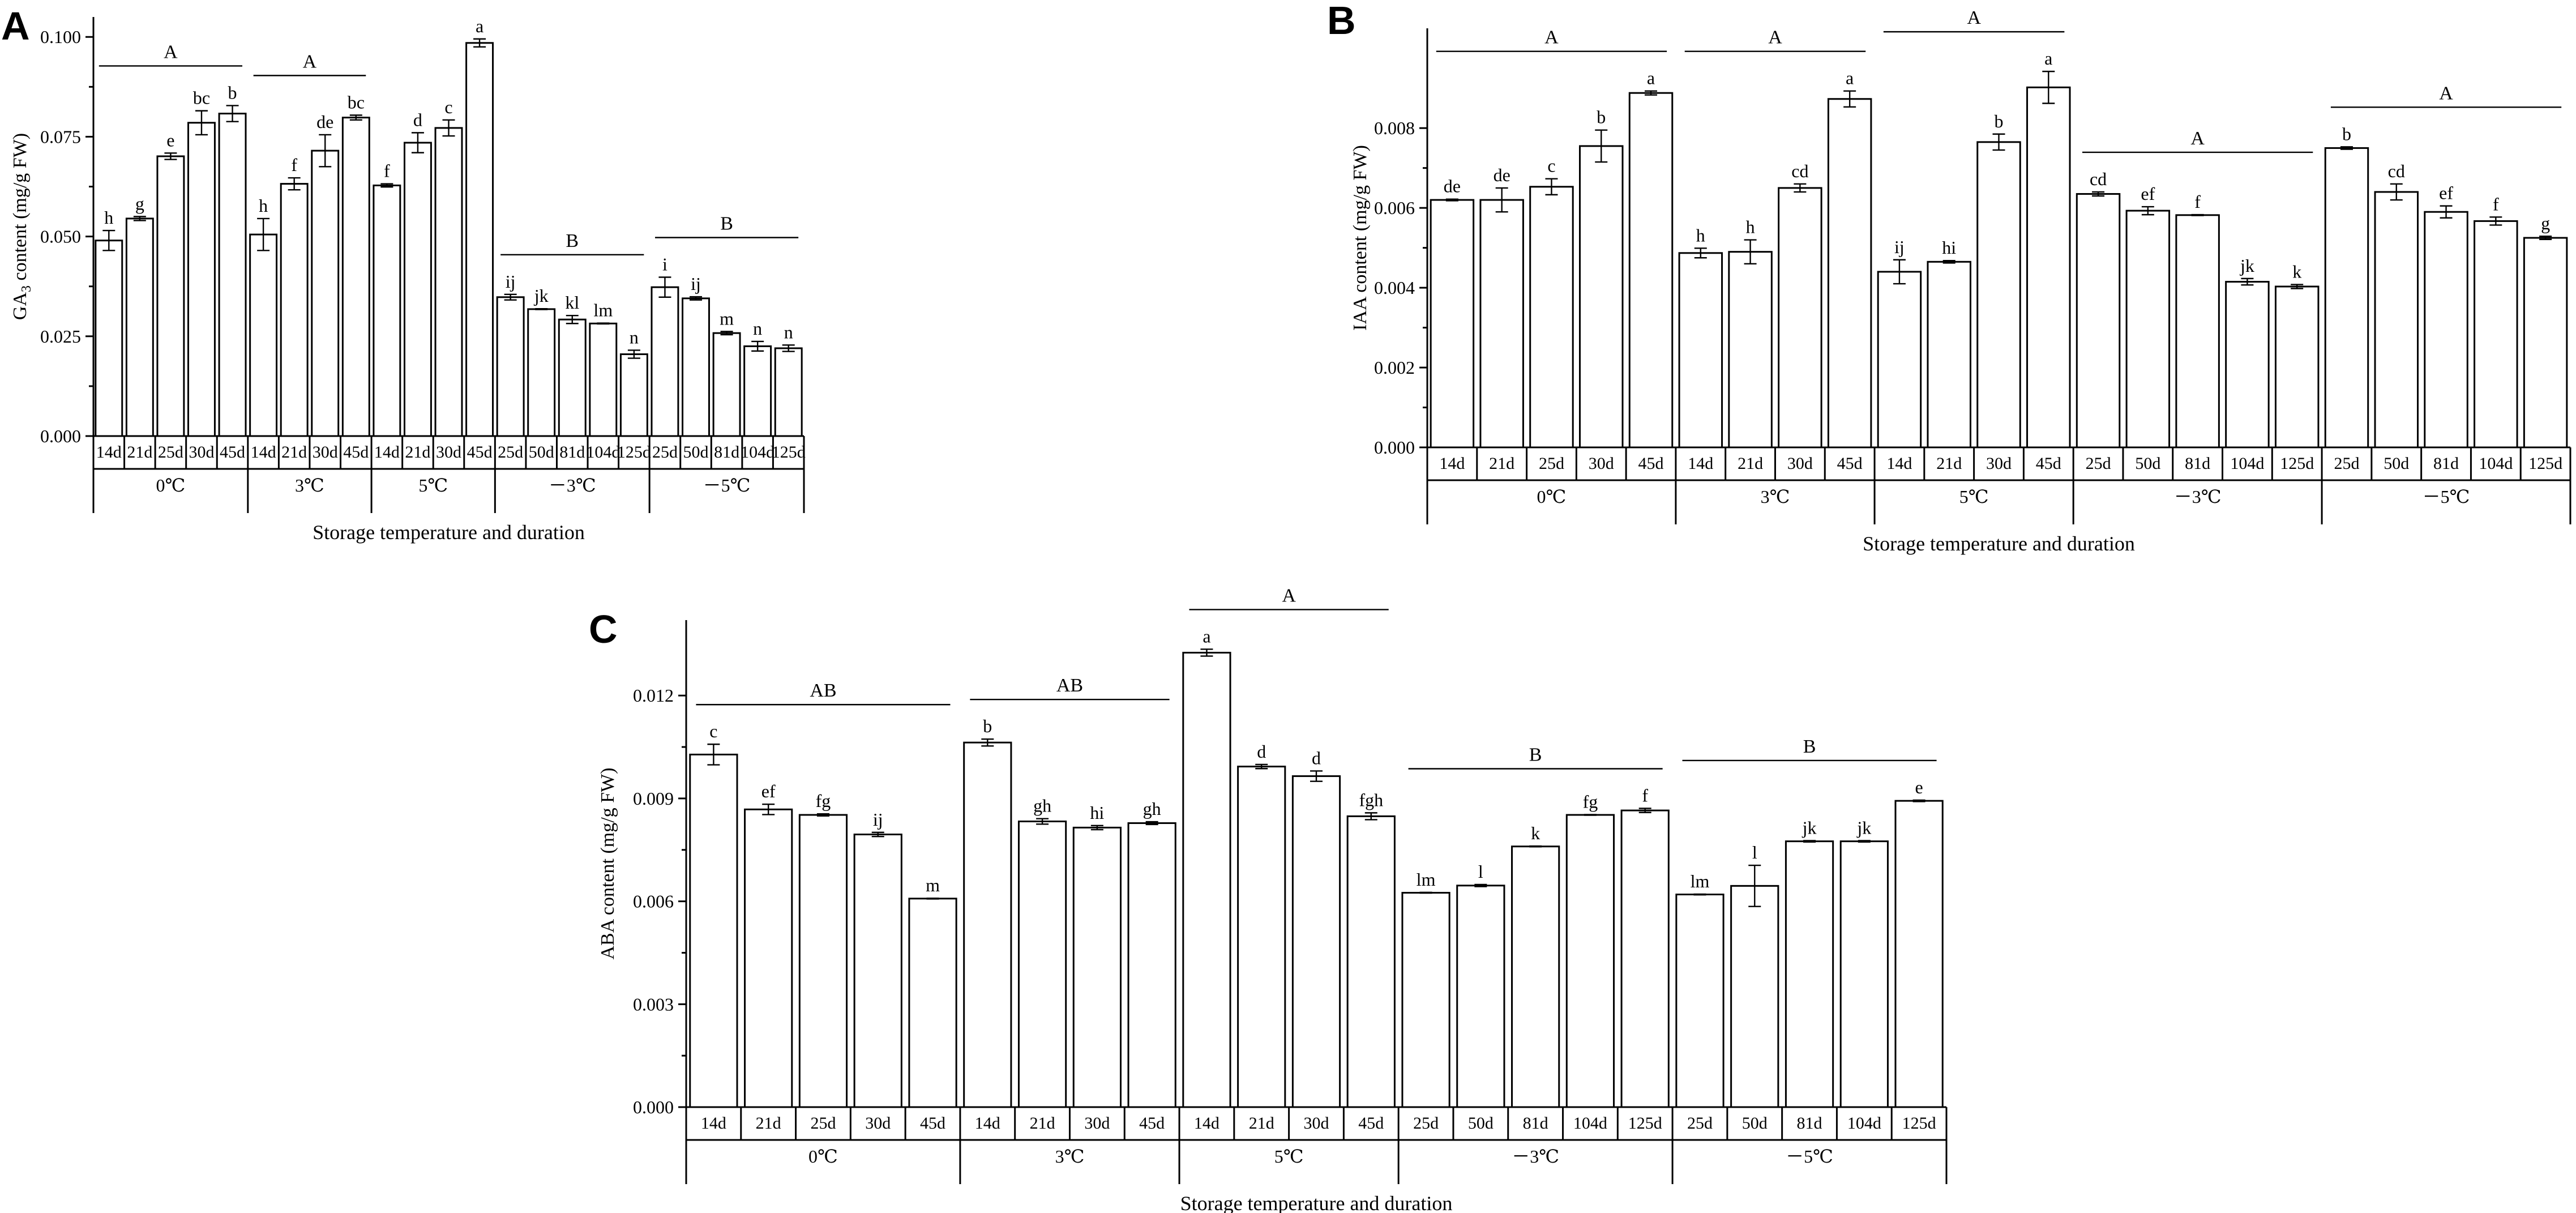  I want to click on group-significance-label: AB, so click(823, 690).